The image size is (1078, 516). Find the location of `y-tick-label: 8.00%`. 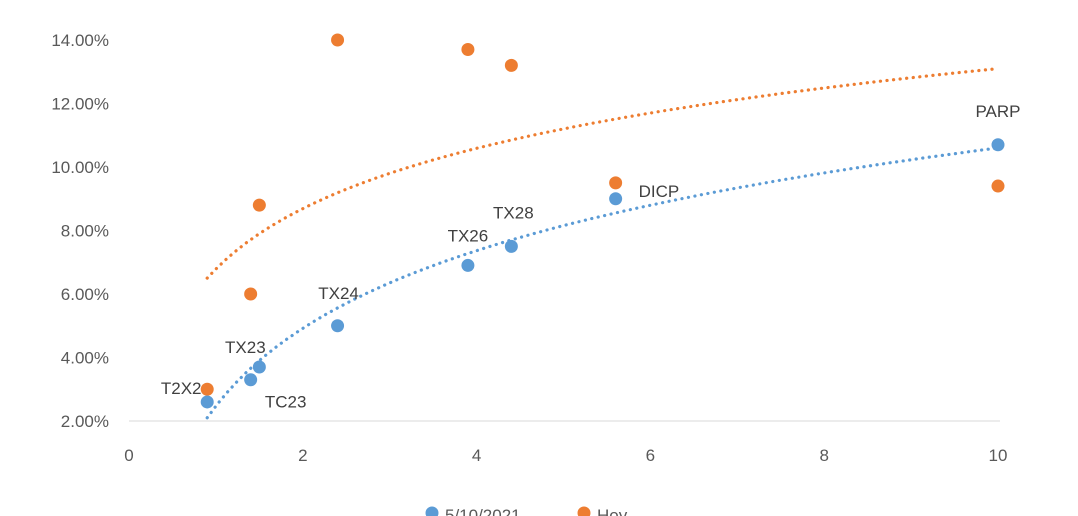

y-tick-label: 8.00% is located at coordinates (85, 231).